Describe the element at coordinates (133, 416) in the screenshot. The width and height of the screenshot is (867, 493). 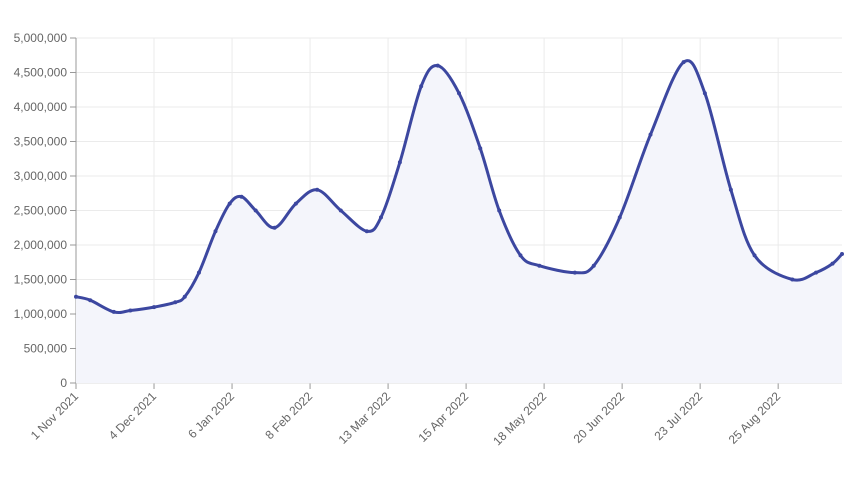
I see `x-tick-label: 4 Dec 2021` at that location.